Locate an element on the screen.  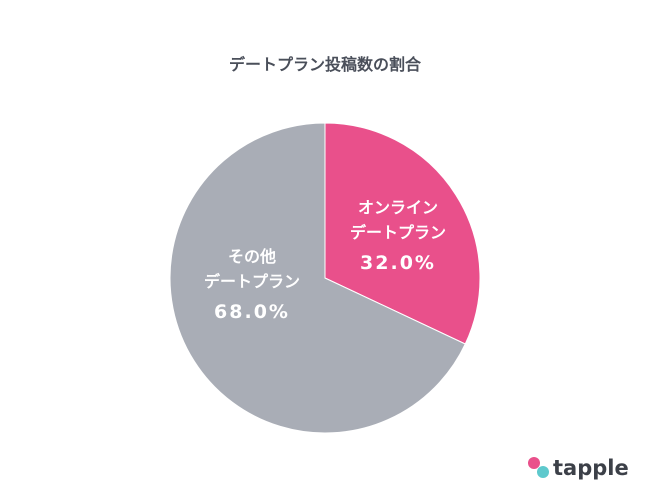
value-label: 68.0% is located at coordinates (252, 312).